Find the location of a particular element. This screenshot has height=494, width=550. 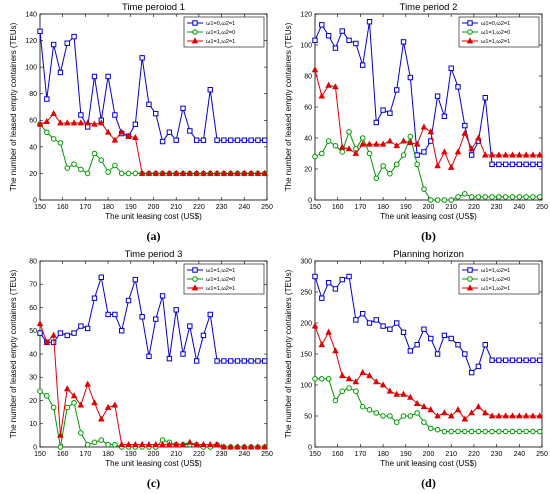

x-tick-label: 230 is located at coordinates (222, 454).